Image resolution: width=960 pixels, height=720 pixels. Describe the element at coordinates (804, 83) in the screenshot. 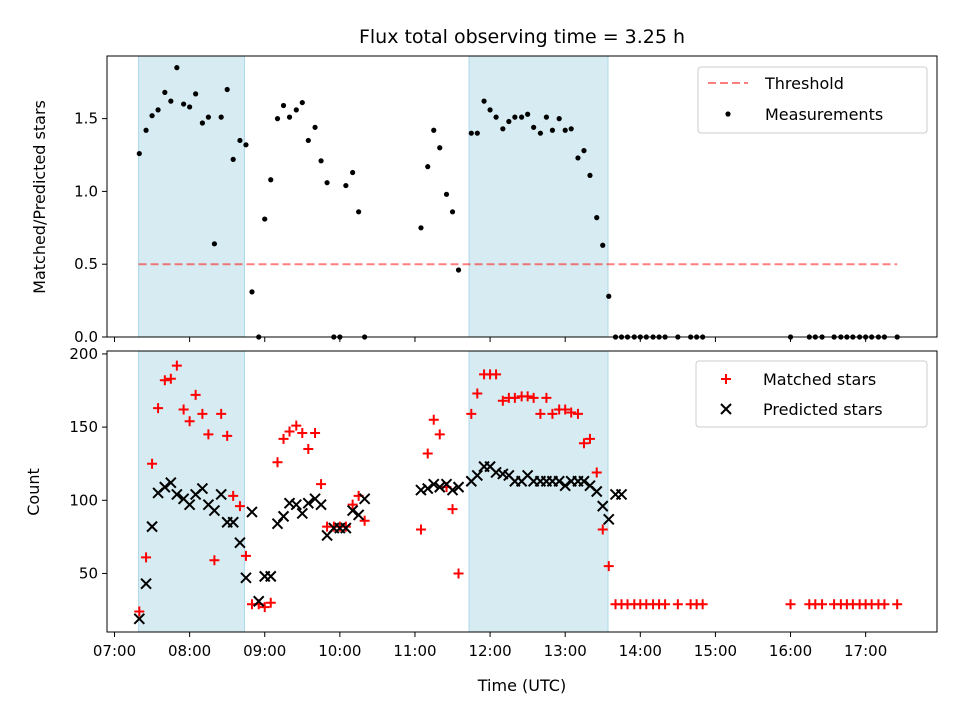

I see `legend-threshold-label: Threshold` at that location.